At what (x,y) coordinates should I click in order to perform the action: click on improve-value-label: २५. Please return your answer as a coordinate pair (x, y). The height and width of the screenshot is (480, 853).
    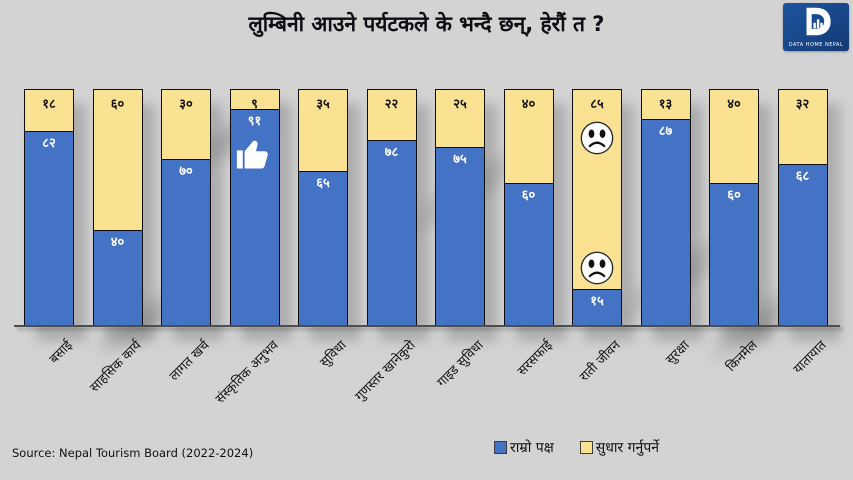
    Looking at the image, I should click on (460, 104).